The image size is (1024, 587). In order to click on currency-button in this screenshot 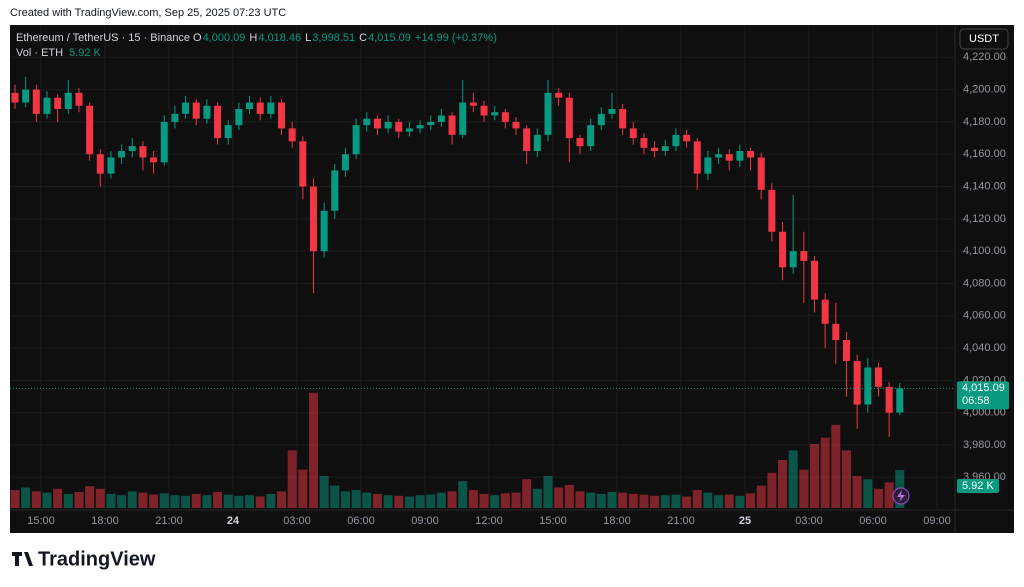, I will do `click(984, 39)`.